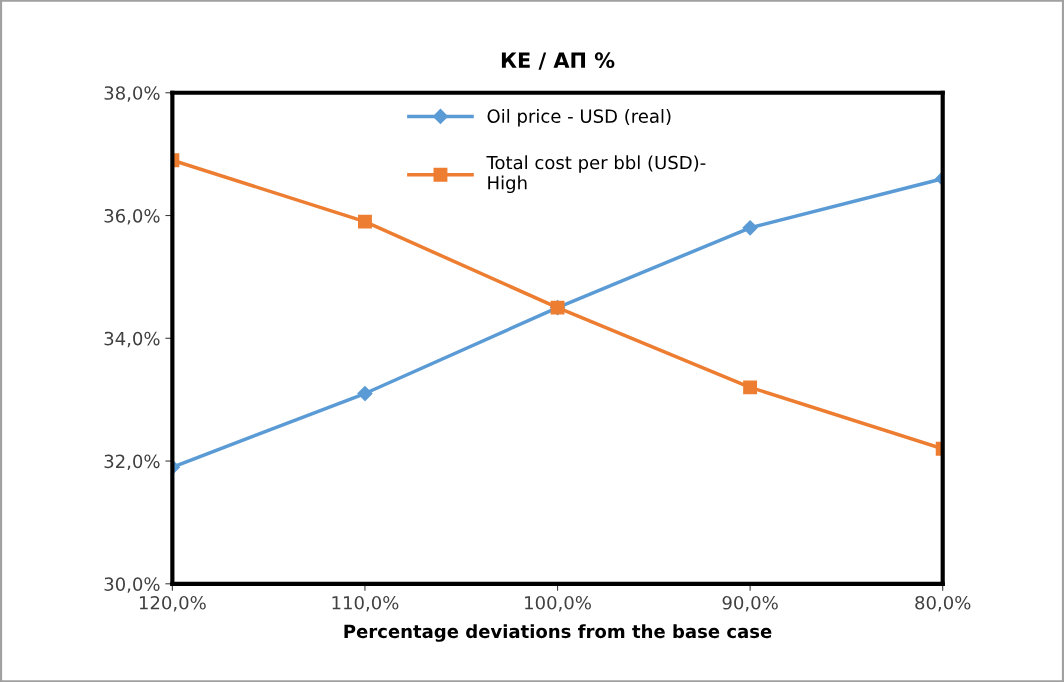 This screenshot has height=682, width=1064. Describe the element at coordinates (132, 339) in the screenshot. I see `y-tick-label: 34,0%` at that location.